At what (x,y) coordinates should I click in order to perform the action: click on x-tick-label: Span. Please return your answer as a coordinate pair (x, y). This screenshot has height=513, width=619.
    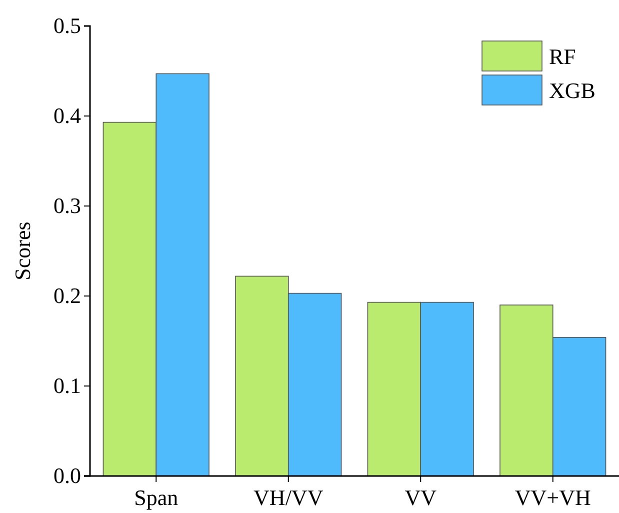
    Looking at the image, I should click on (156, 497).